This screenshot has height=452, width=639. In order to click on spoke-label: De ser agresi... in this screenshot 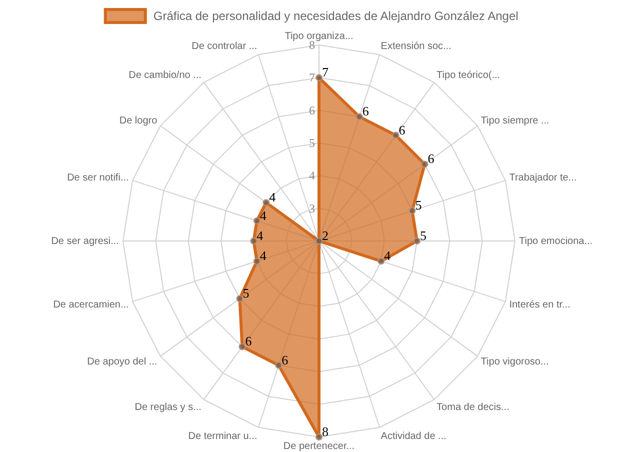, I will do `click(85, 241)`.